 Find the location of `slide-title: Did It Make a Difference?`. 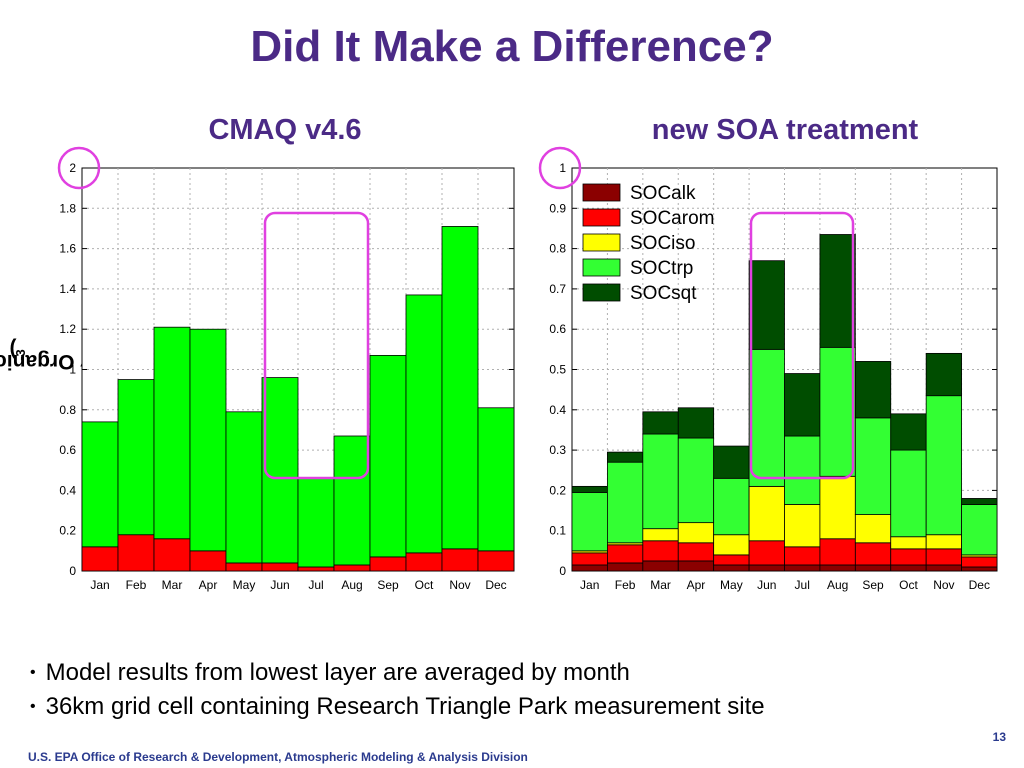

slide-title: Did It Make a Difference? is located at coordinates (512, 46).